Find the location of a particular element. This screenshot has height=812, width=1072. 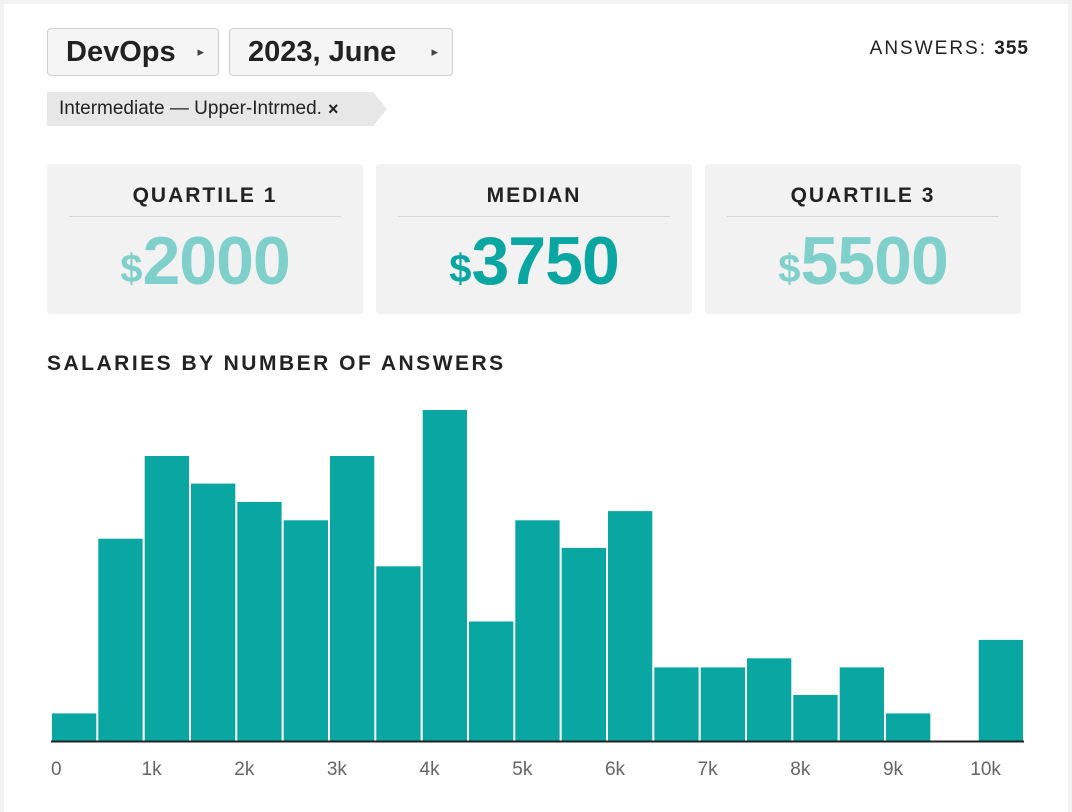

x-tick-label: 9k is located at coordinates (893, 769).